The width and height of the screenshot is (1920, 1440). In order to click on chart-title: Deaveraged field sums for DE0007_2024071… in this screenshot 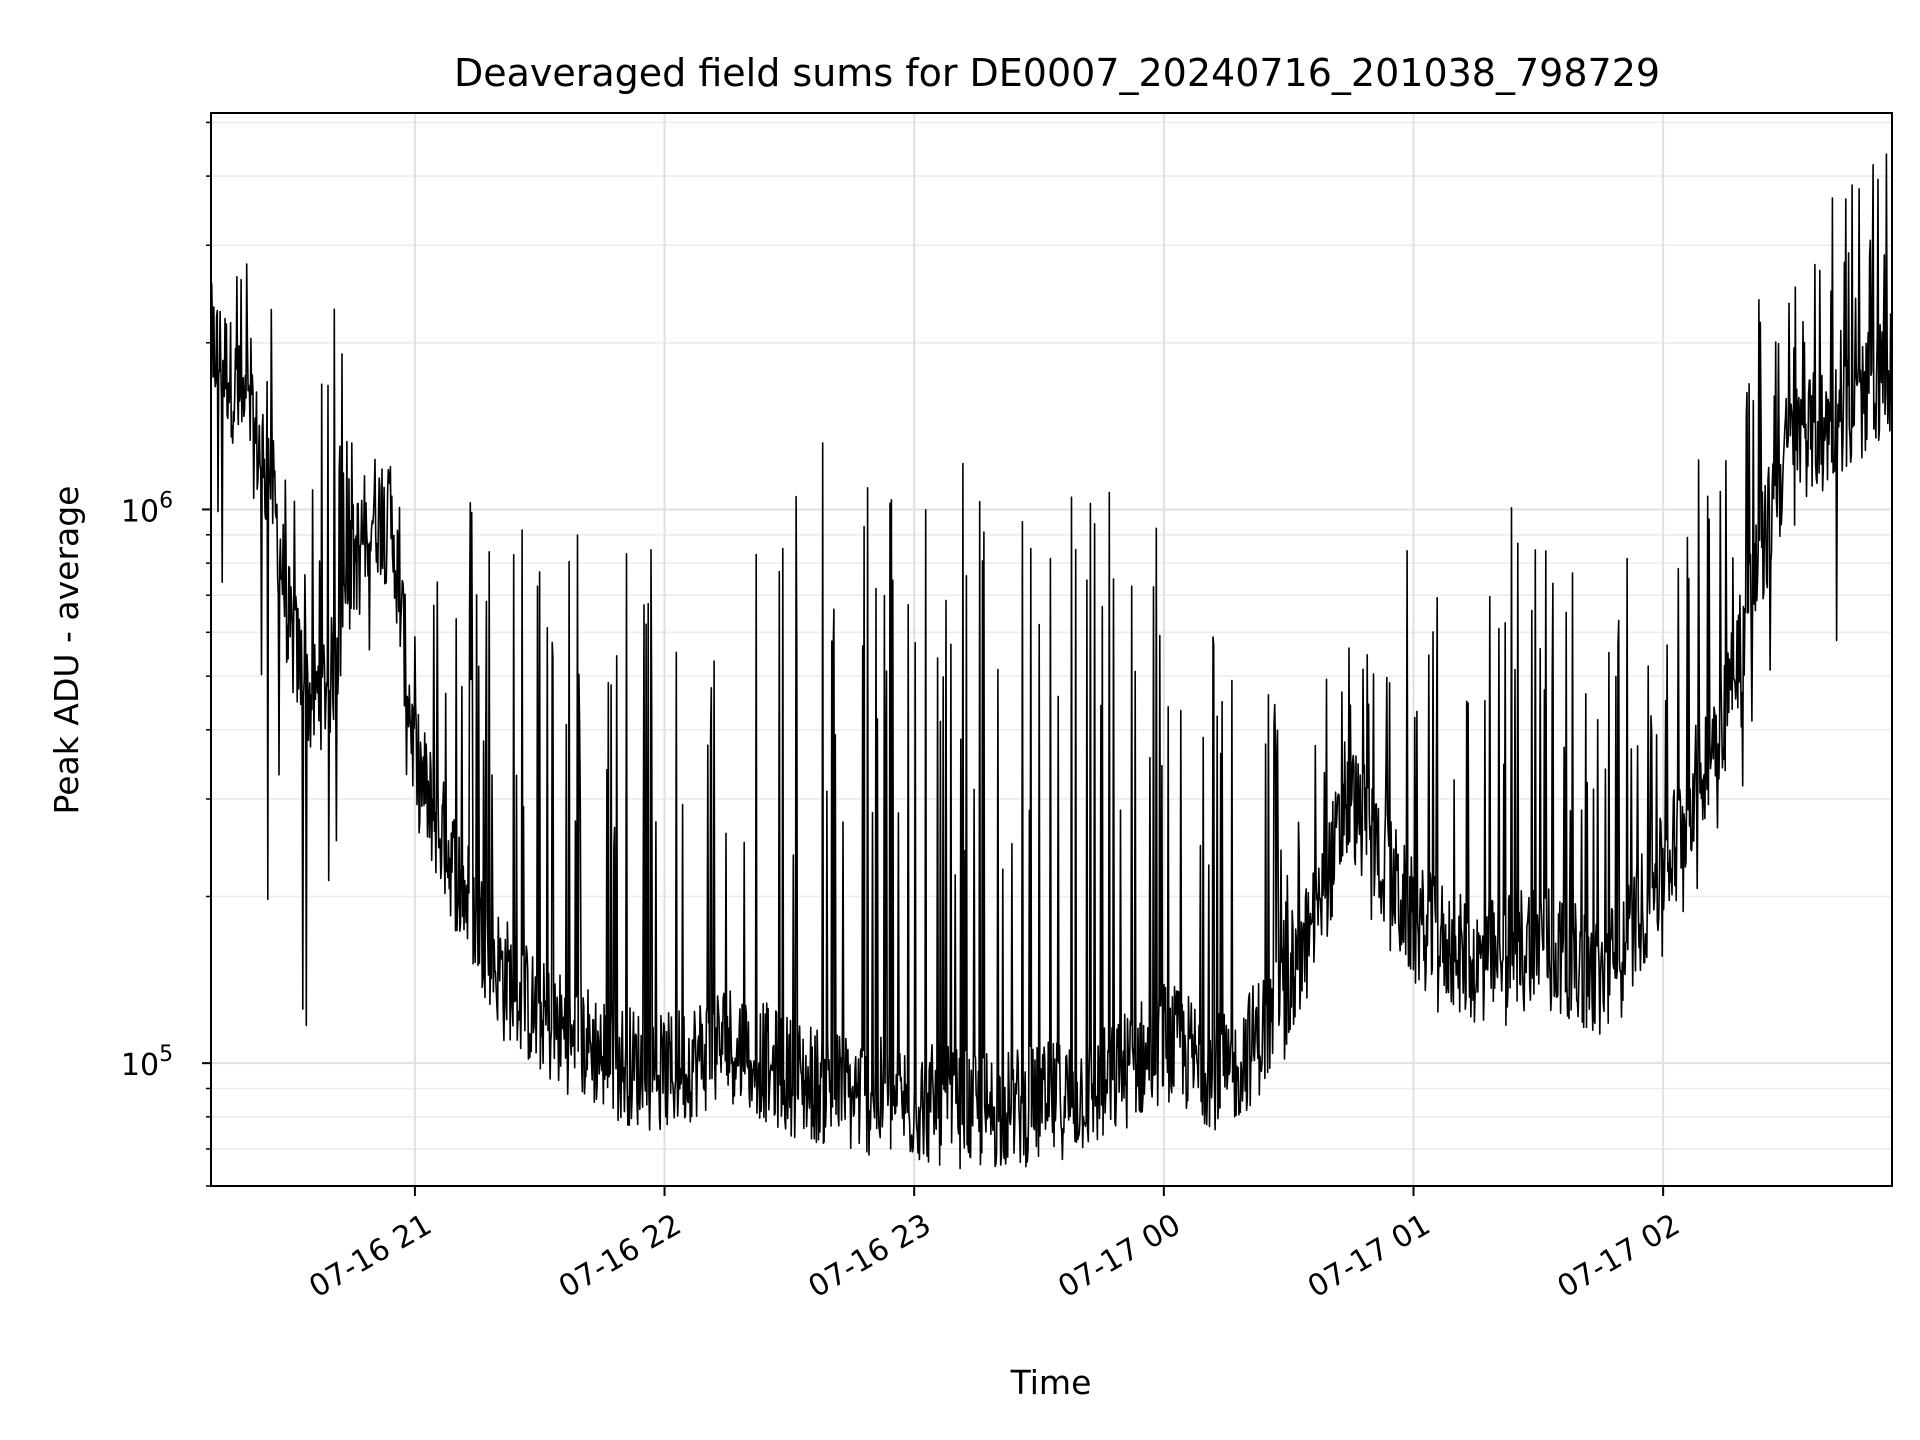, I will do `click(1057, 73)`.